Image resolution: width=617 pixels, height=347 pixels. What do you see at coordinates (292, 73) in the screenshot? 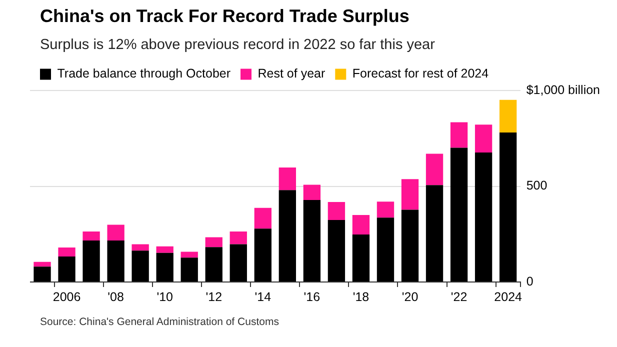
I see `legend-label: Rest of year` at bounding box center [292, 73].